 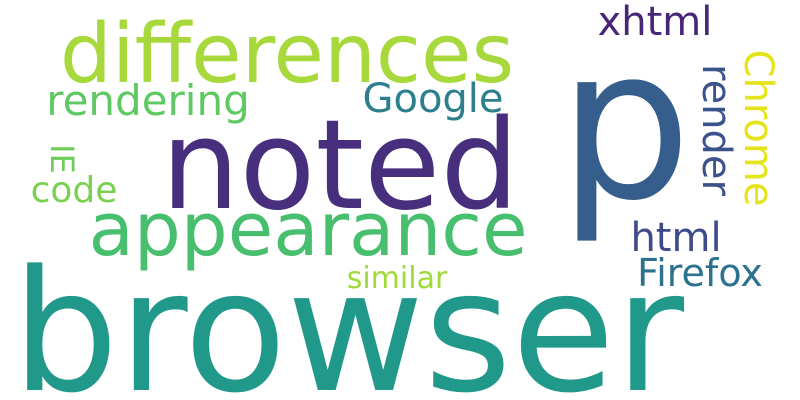 I want to click on word-google: Google, so click(x=433, y=99).